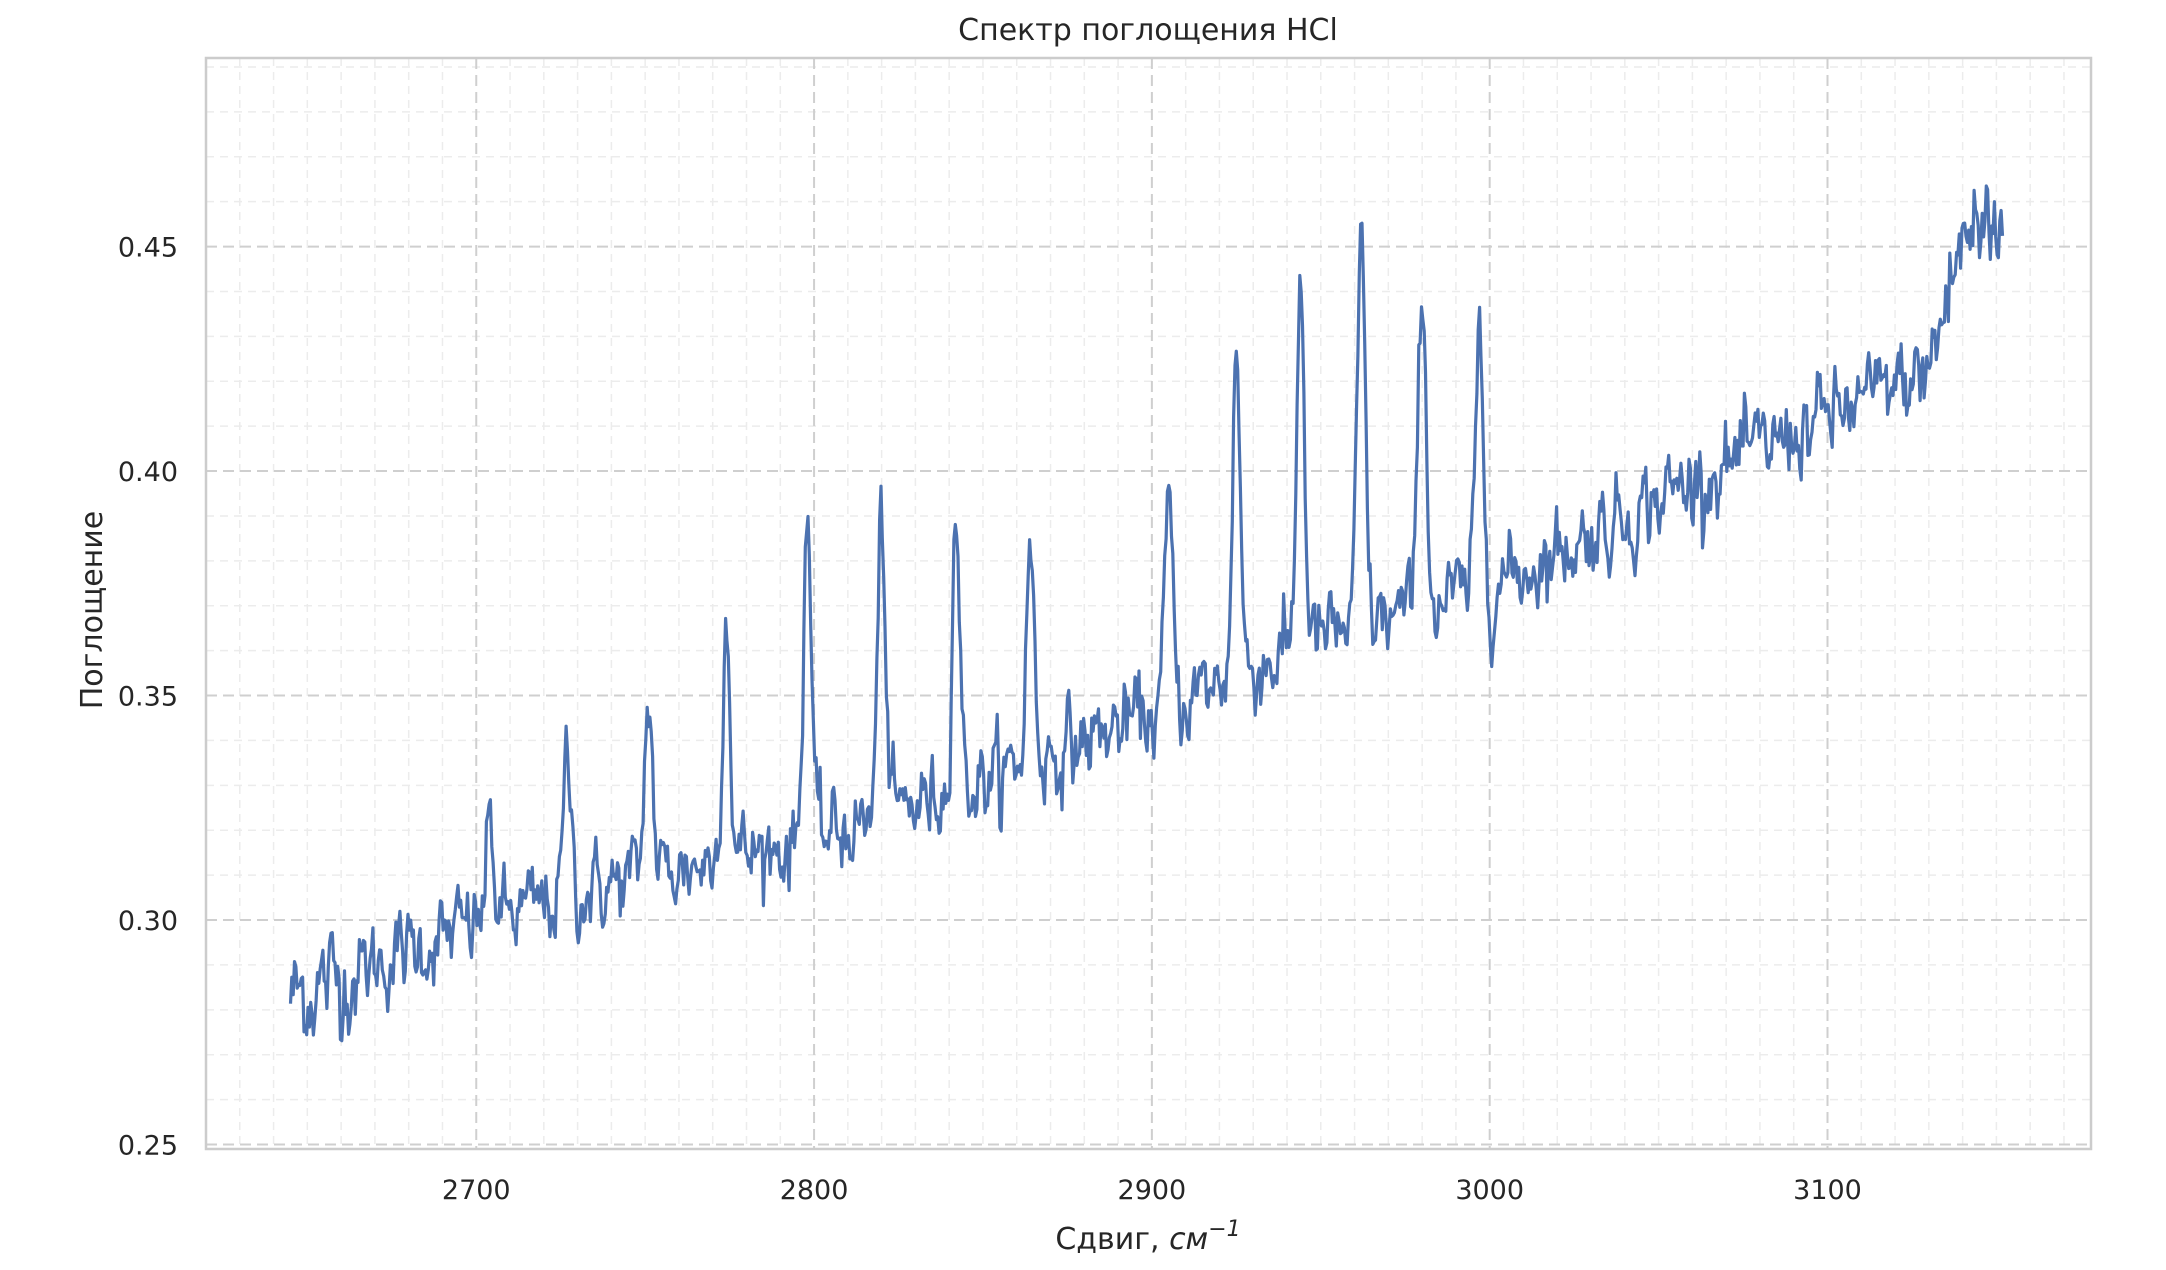 This screenshot has height=1270, width=2166. Describe the element at coordinates (148, 248) in the screenshot. I see `y-tick-label: 0.45` at that location.